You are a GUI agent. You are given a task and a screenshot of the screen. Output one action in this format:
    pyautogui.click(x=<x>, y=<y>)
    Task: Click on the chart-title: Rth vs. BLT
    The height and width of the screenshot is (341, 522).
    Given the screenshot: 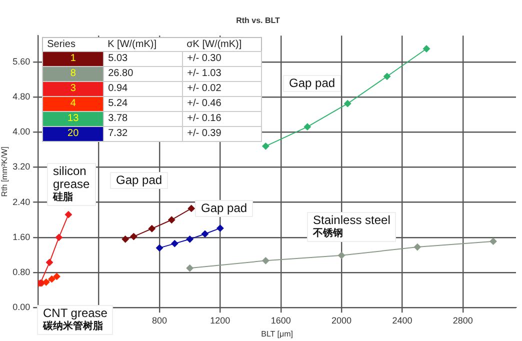 What is the action you would take?
    pyautogui.click(x=258, y=21)
    